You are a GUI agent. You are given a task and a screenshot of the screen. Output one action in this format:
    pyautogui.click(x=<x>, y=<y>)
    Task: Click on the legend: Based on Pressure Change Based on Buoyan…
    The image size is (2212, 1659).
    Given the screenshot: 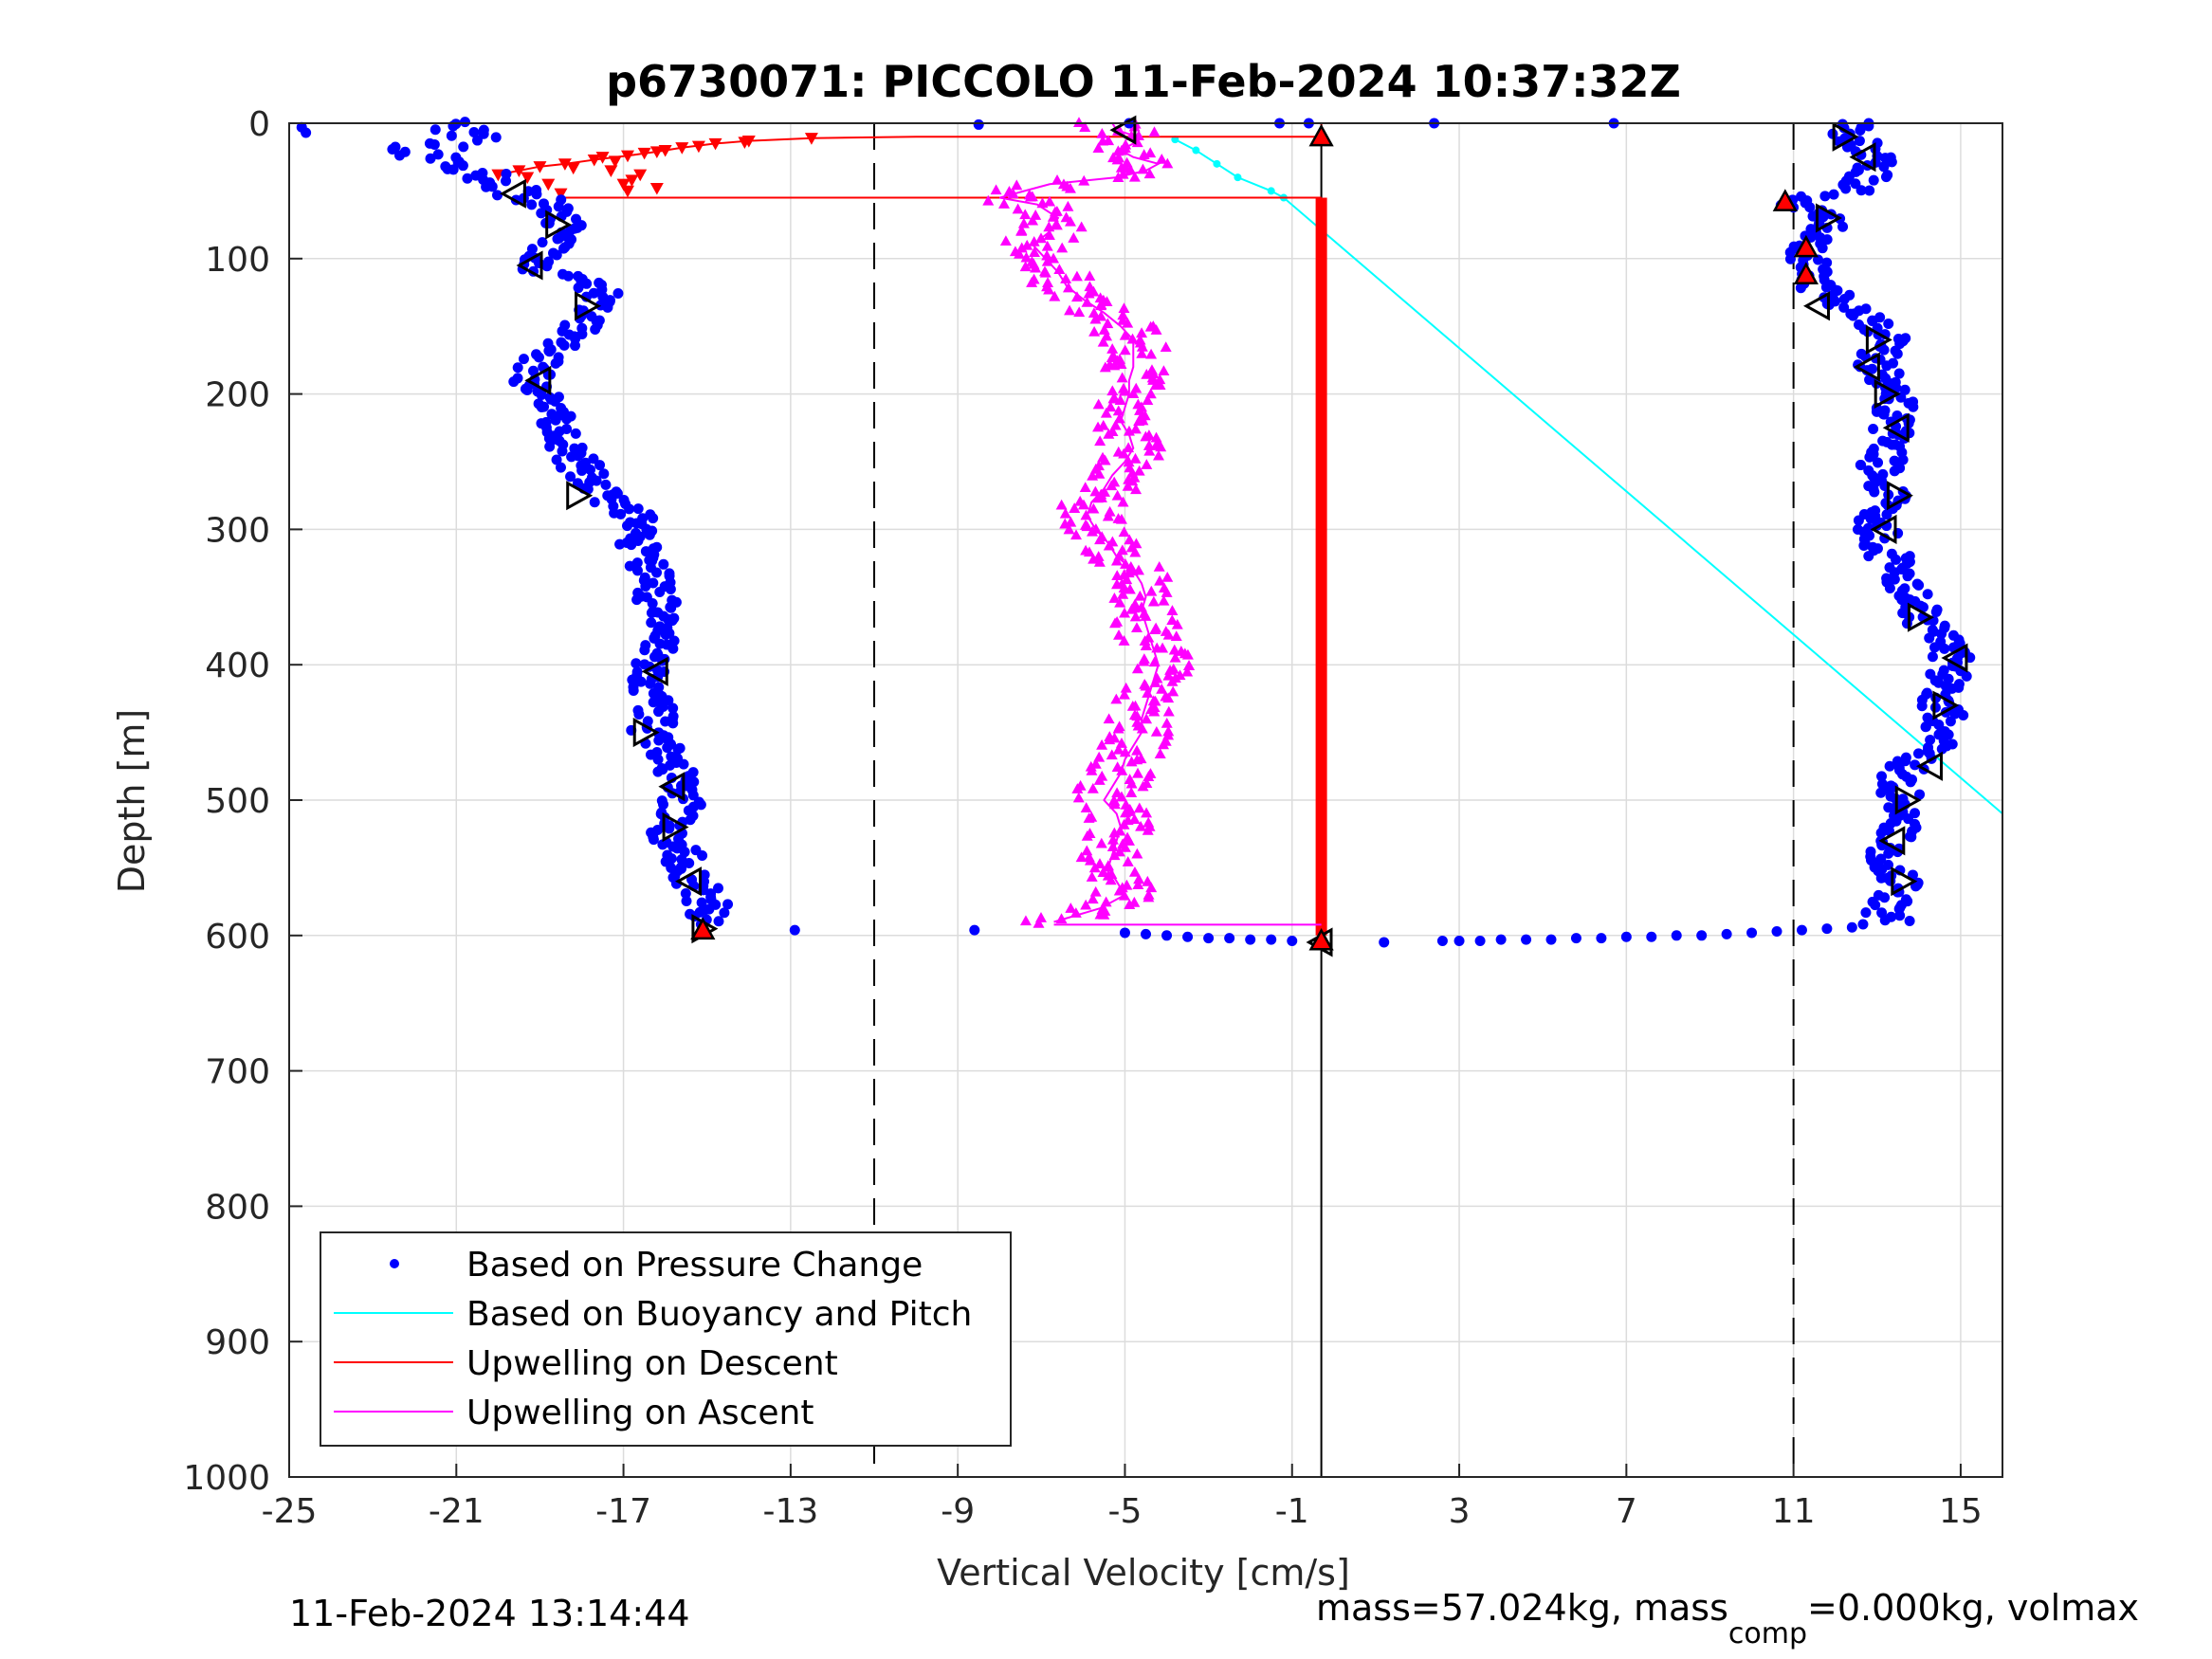 What is the action you would take?
    pyautogui.click(x=666, y=1339)
    